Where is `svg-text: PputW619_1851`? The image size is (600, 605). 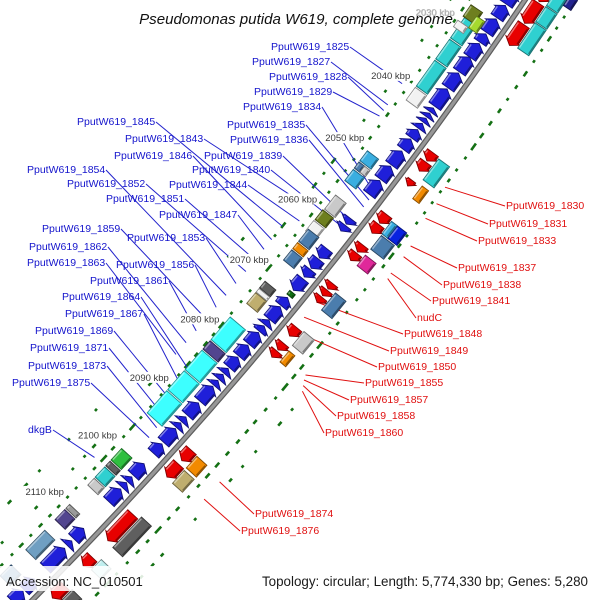 svg-text: PputW619_1851 is located at coordinates (145, 199).